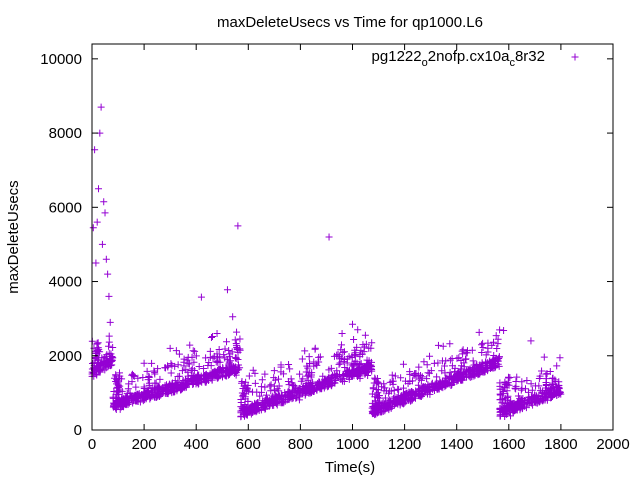 Image resolution: width=640 pixels, height=480 pixels. What do you see at coordinates (458, 58) in the screenshot?
I see `legend-label: pg1222o2nofp.cx10ac8r32` at bounding box center [458, 58].